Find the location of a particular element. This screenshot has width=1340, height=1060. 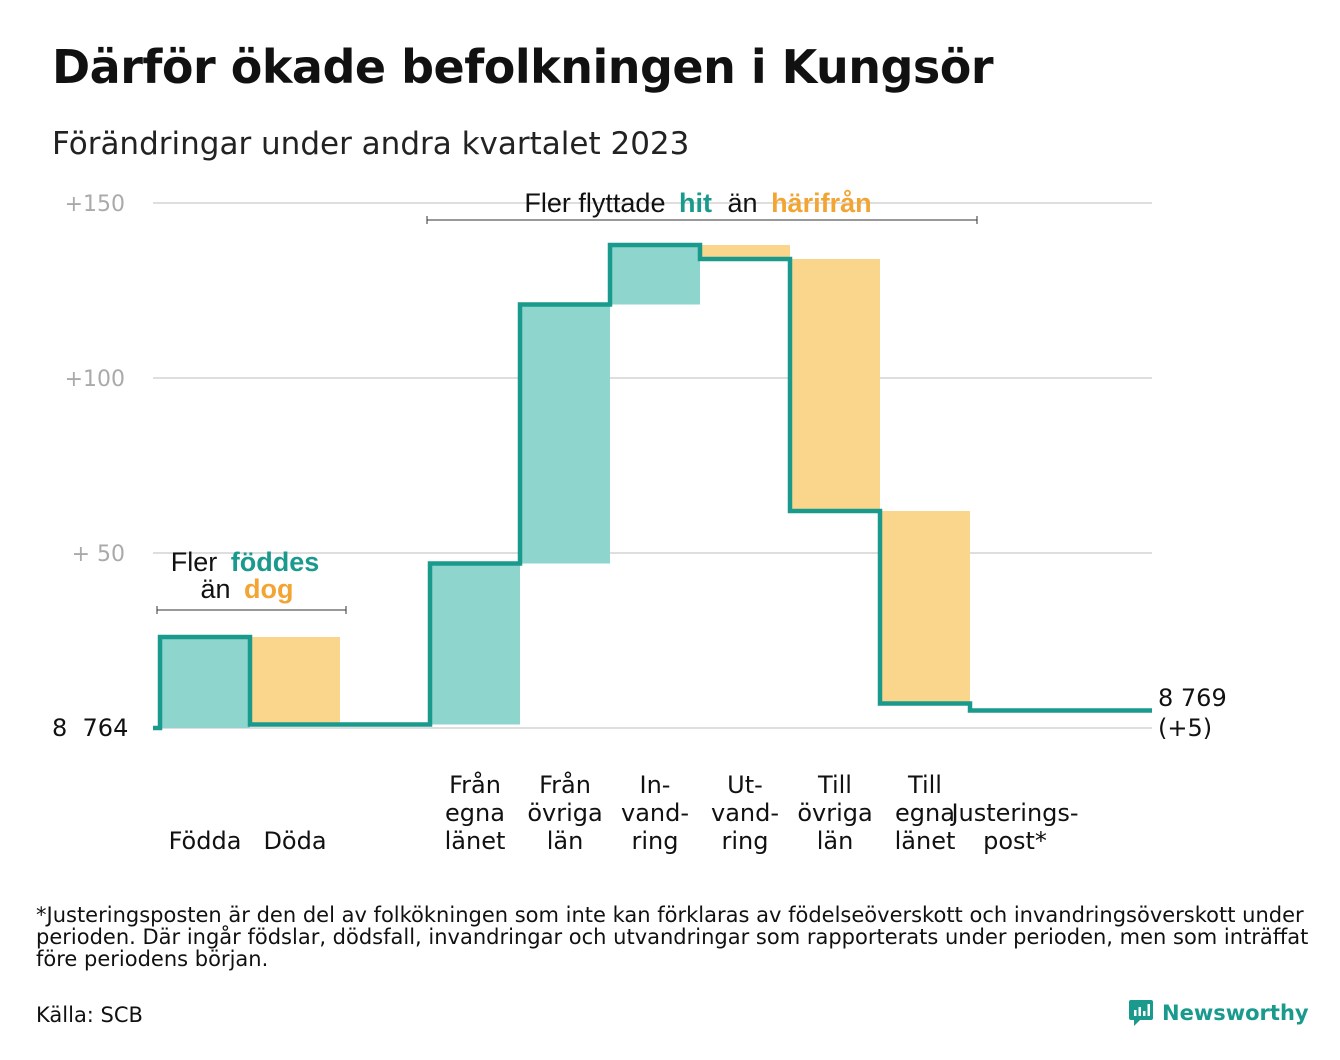

annotation-word-births: föddes is located at coordinates (275, 562).